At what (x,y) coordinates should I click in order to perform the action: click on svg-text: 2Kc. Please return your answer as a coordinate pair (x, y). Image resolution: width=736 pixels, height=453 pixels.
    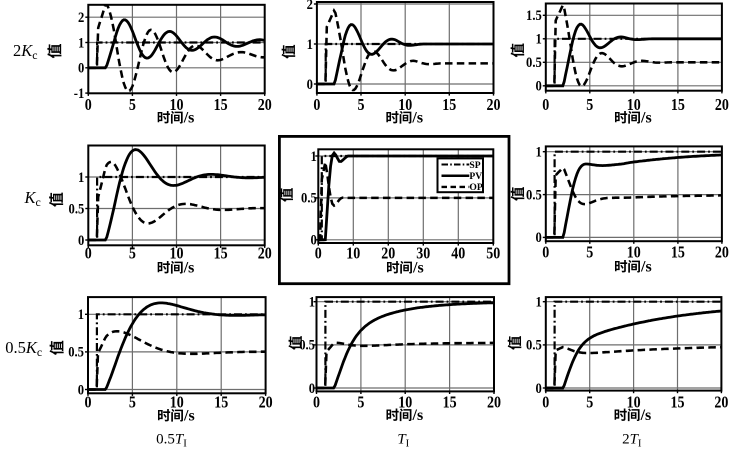
    Looking at the image, I should click on (25, 51).